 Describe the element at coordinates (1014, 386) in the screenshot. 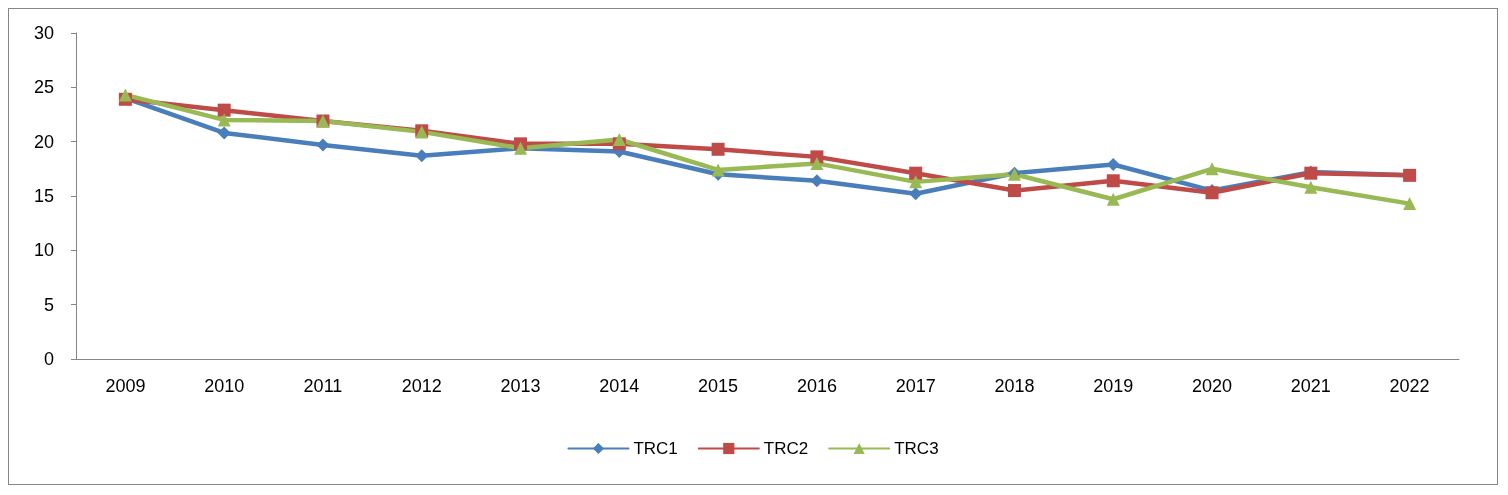

I see `x-tick-label: 2018` at that location.